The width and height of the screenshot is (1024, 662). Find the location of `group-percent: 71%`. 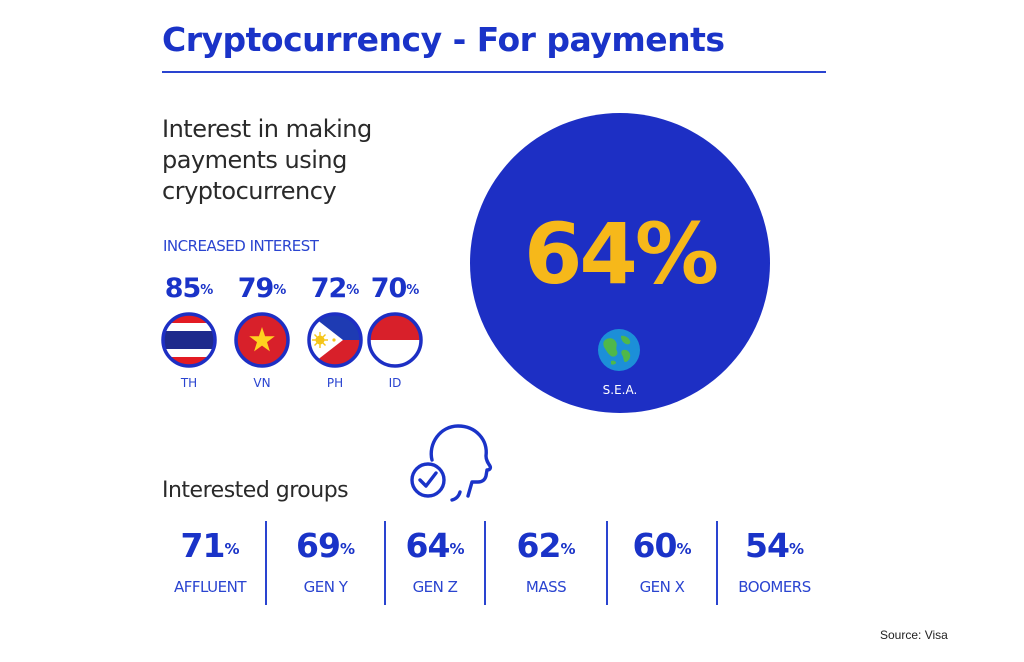

group-percent: 71% is located at coordinates (210, 545).